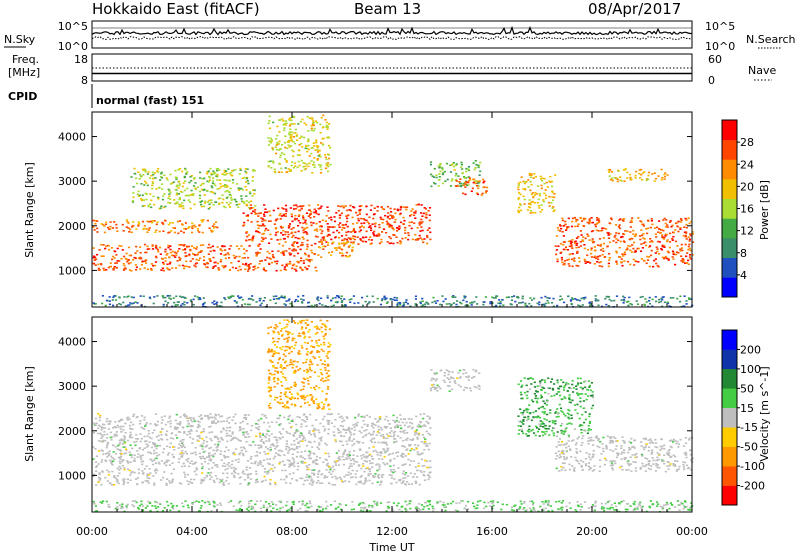 Image resolution: width=800 pixels, height=554 pixels. Describe the element at coordinates (72, 181) in the screenshot. I see `y-tick-label: 3000` at that location.